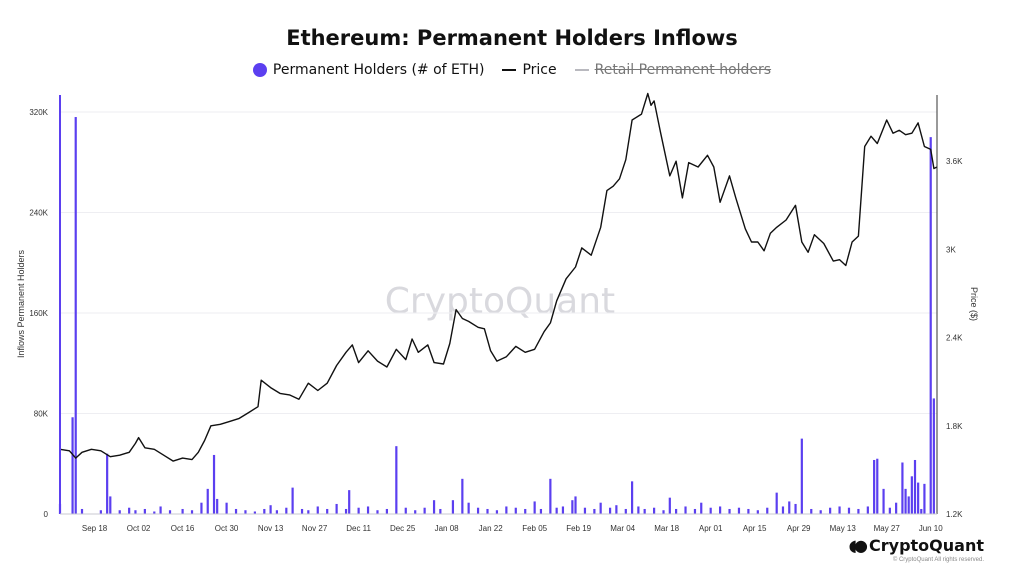 Image resolution: width=1024 pixels, height=572 pixels. I want to click on chart-title: Ethereum: Permanent Holders Inflows, so click(512, 38).